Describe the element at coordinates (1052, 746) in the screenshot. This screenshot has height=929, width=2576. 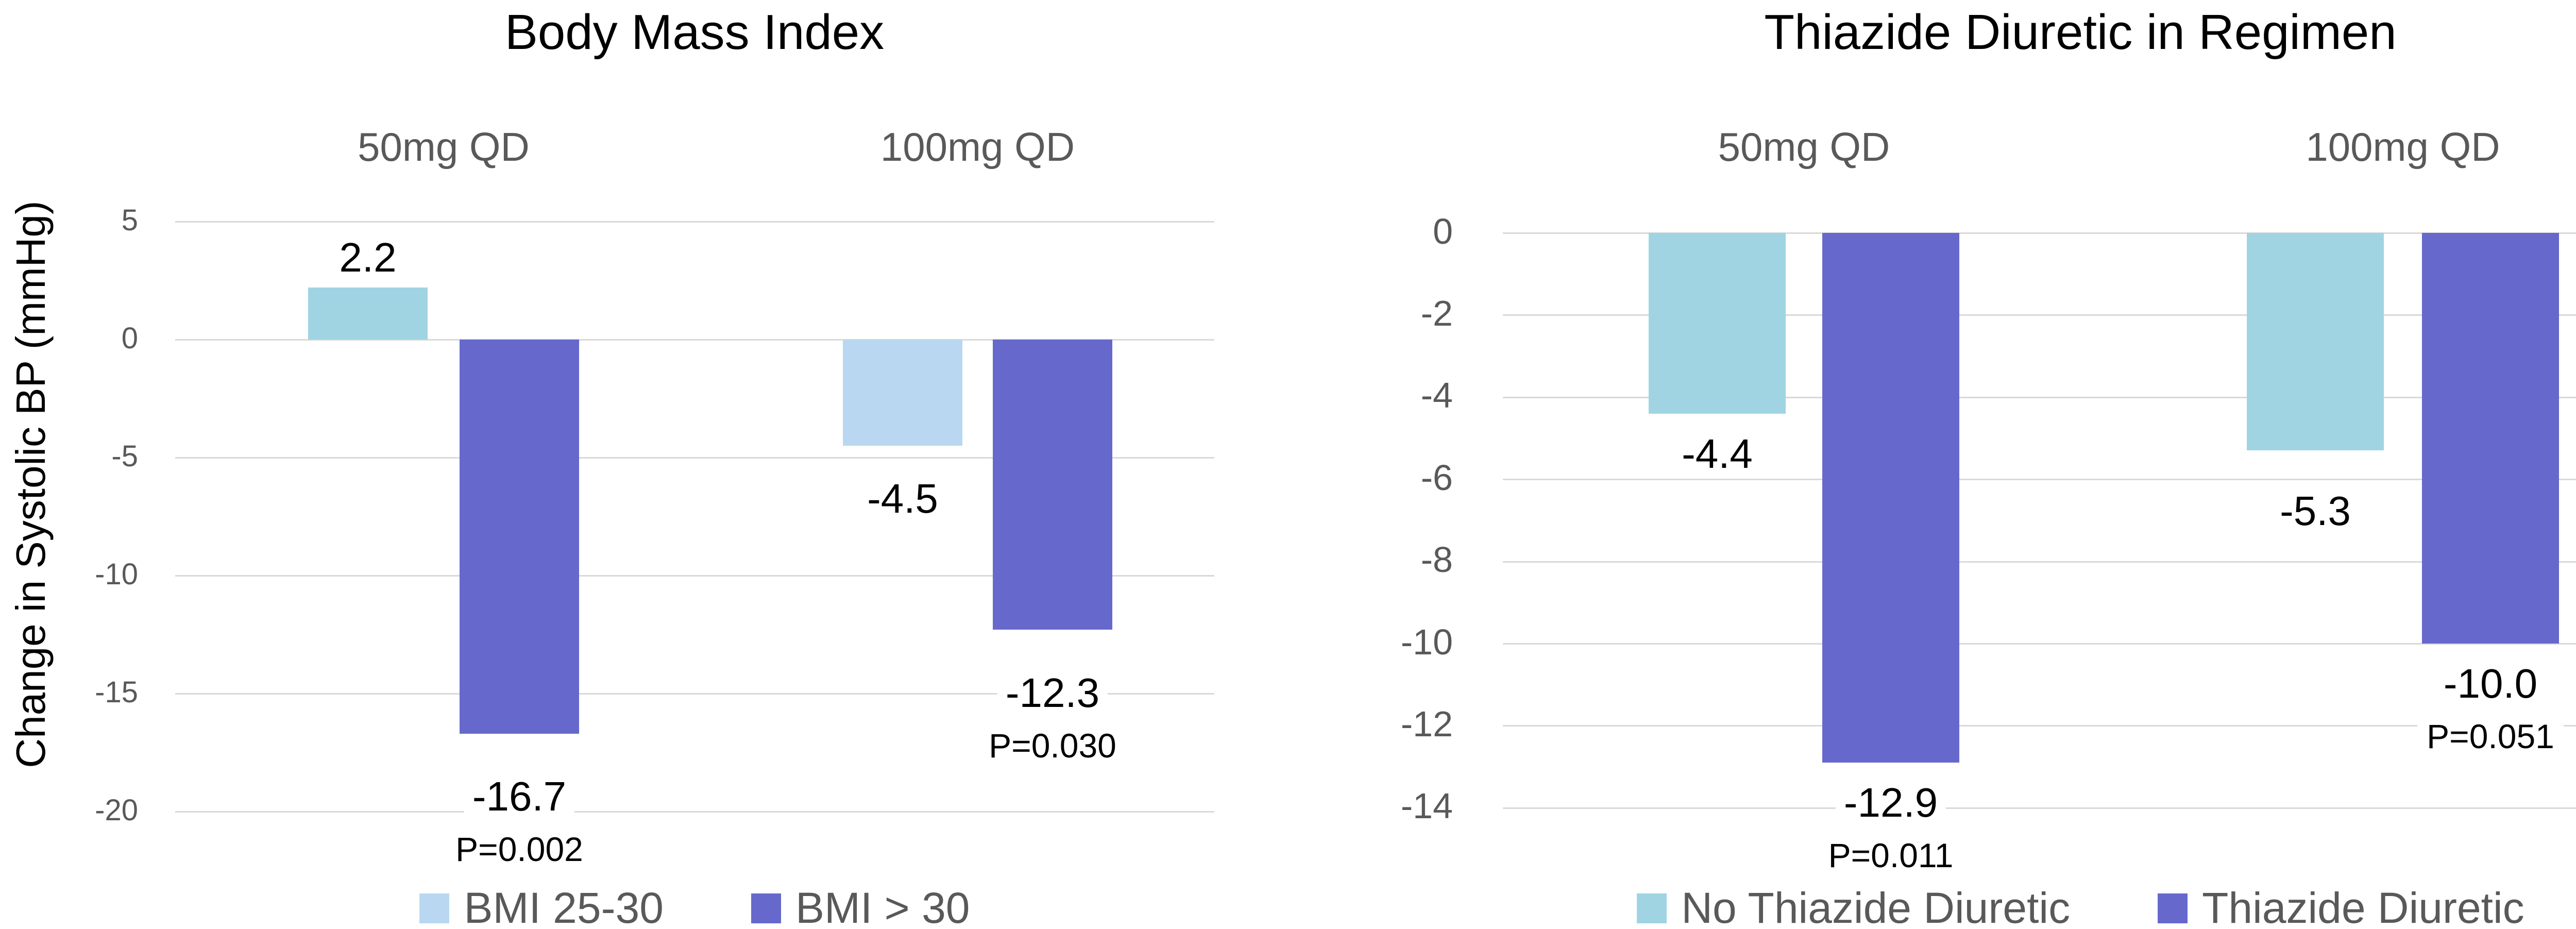
I see `p-value-label: P=0.030` at that location.